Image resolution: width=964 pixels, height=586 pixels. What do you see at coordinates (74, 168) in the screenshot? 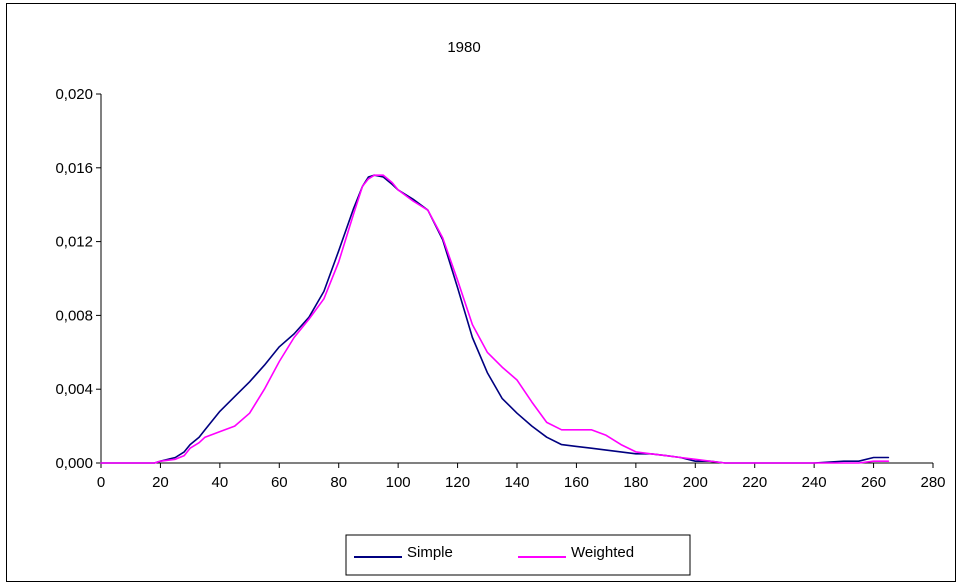
I see `y-tick-label: 0,016` at bounding box center [74, 168].